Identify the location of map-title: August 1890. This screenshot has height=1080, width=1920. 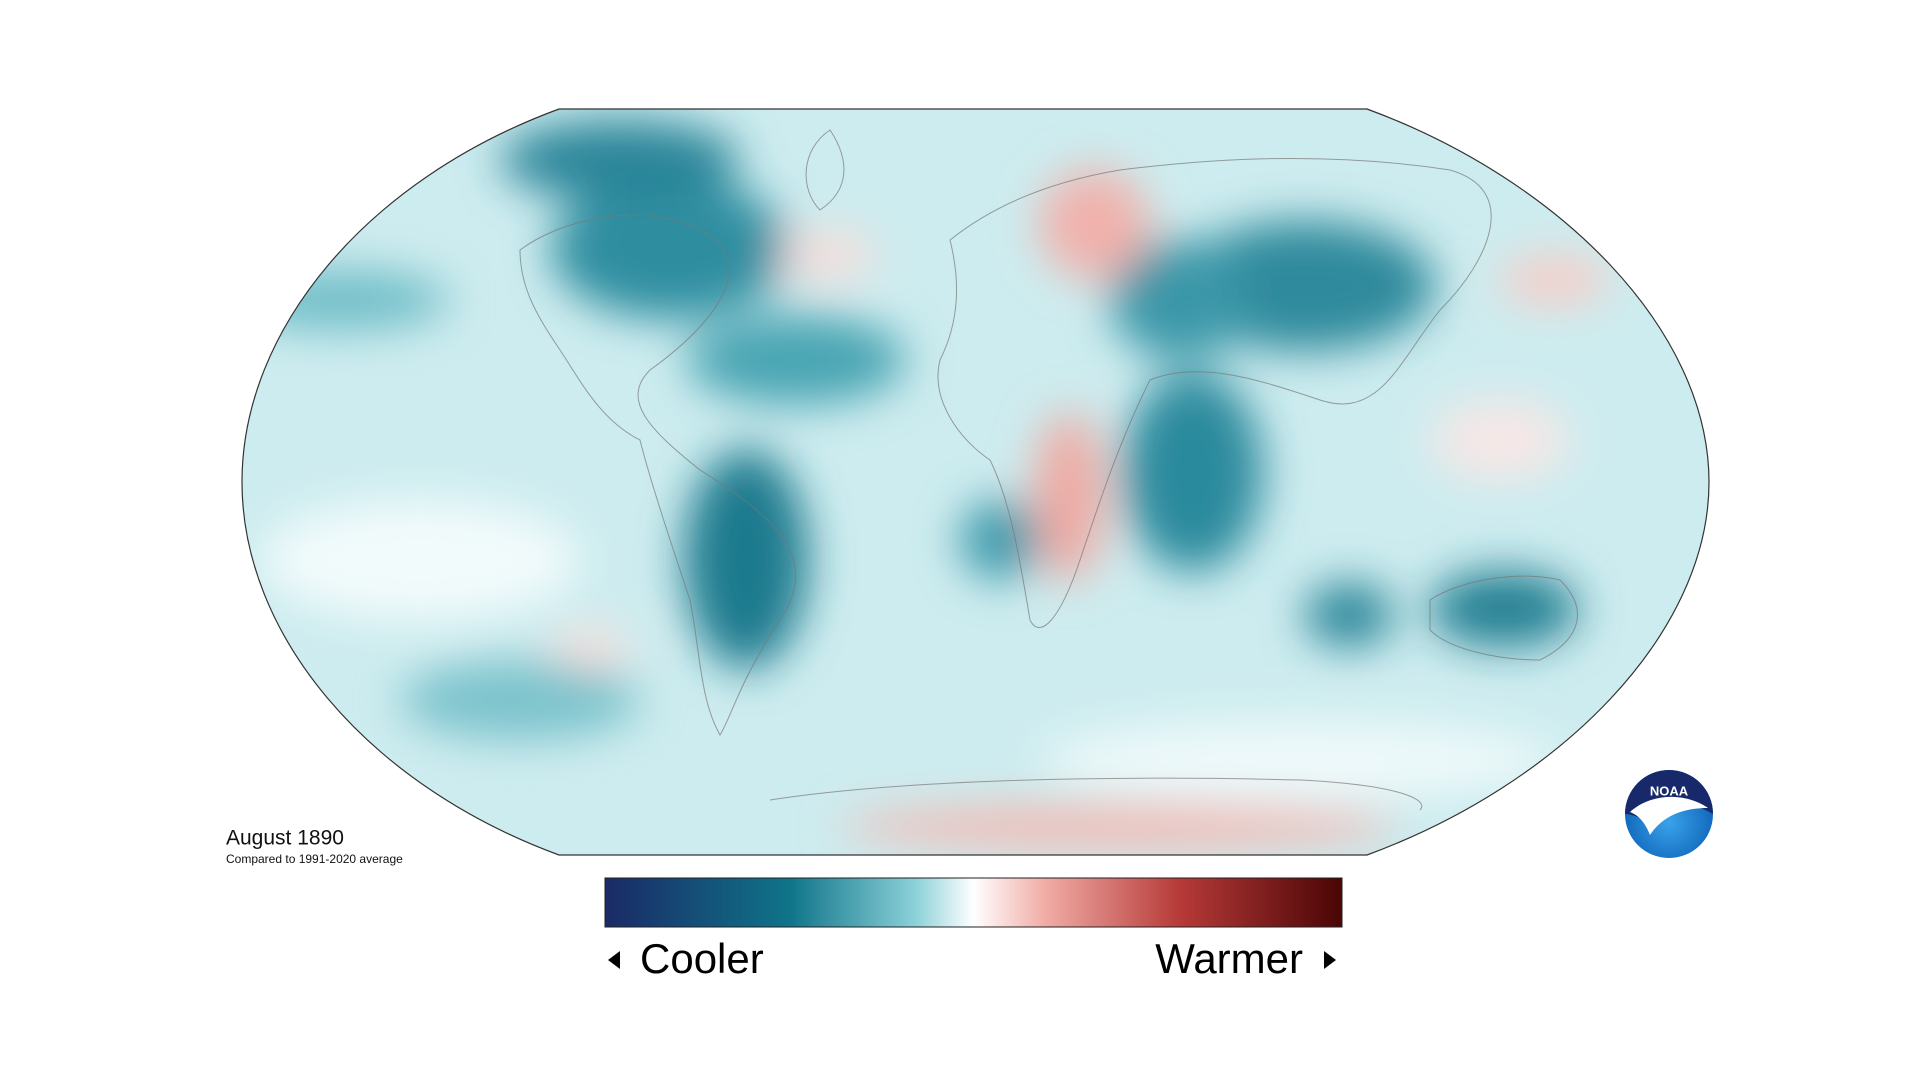
(285, 838).